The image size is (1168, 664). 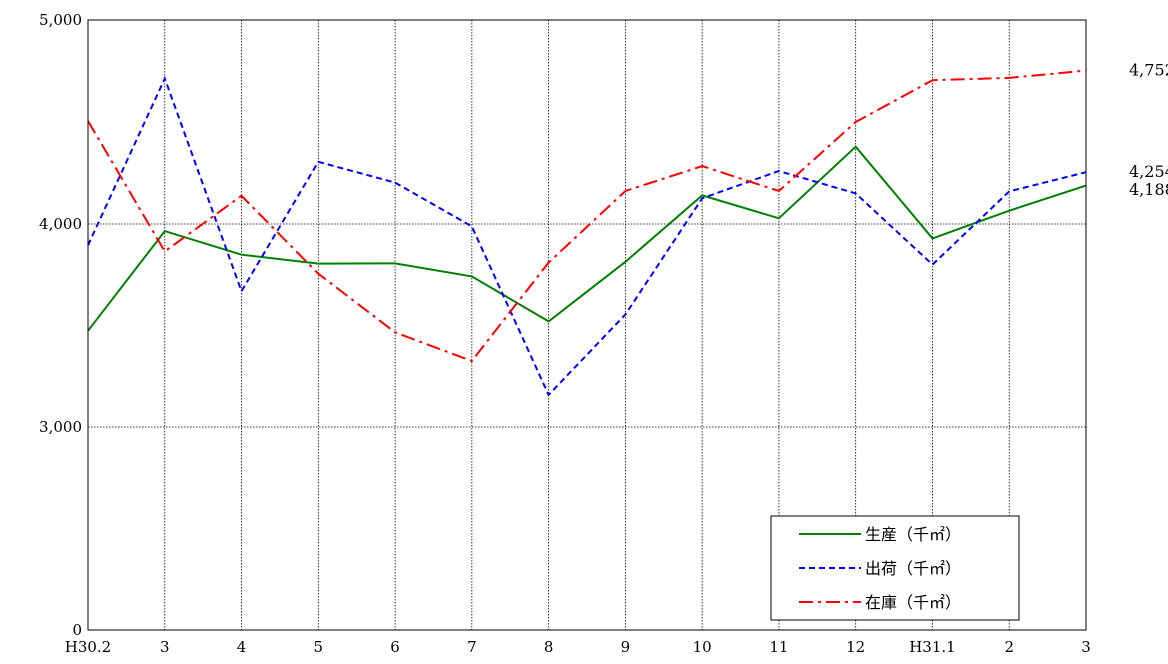 What do you see at coordinates (702, 647) in the screenshot?
I see `x-tick-label: 10` at bounding box center [702, 647].